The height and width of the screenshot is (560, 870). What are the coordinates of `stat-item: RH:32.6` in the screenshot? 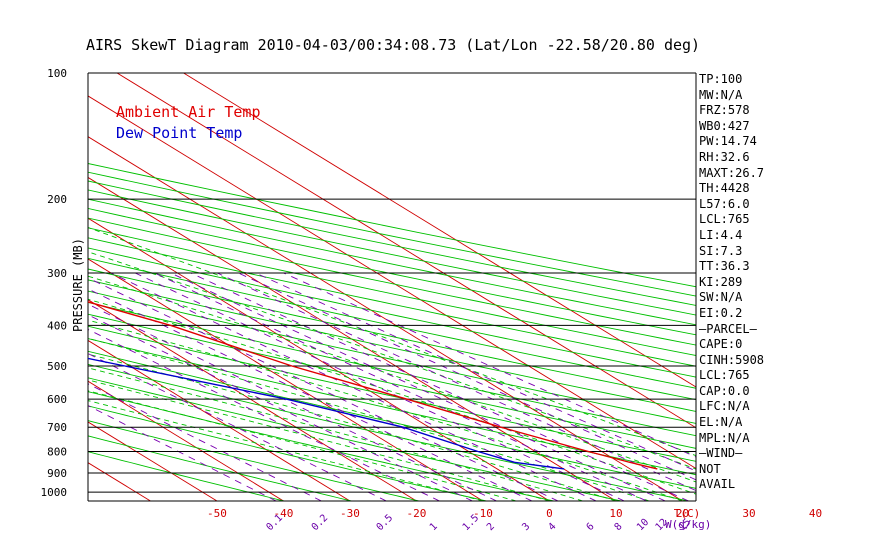 It's located at (724, 156).